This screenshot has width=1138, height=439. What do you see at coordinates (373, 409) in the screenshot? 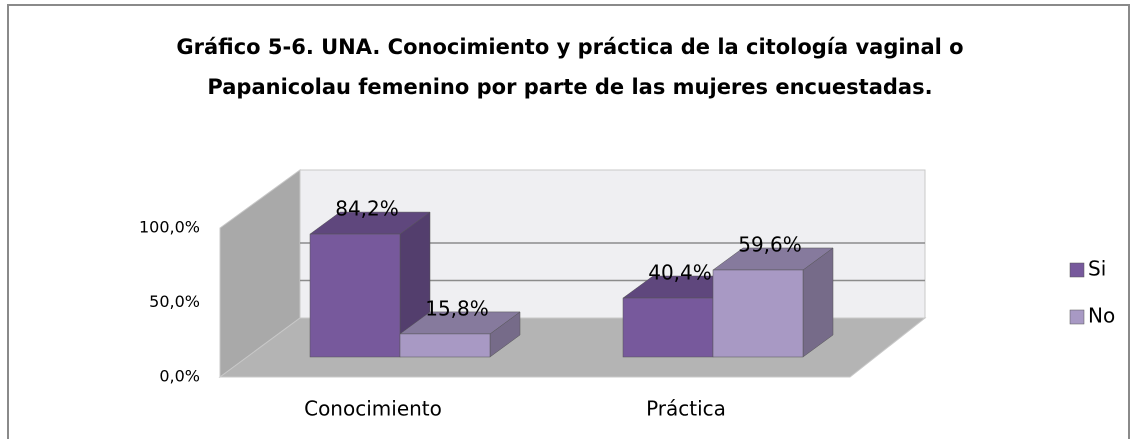
I see `x-tick-label: Conocimiento` at bounding box center [373, 409].